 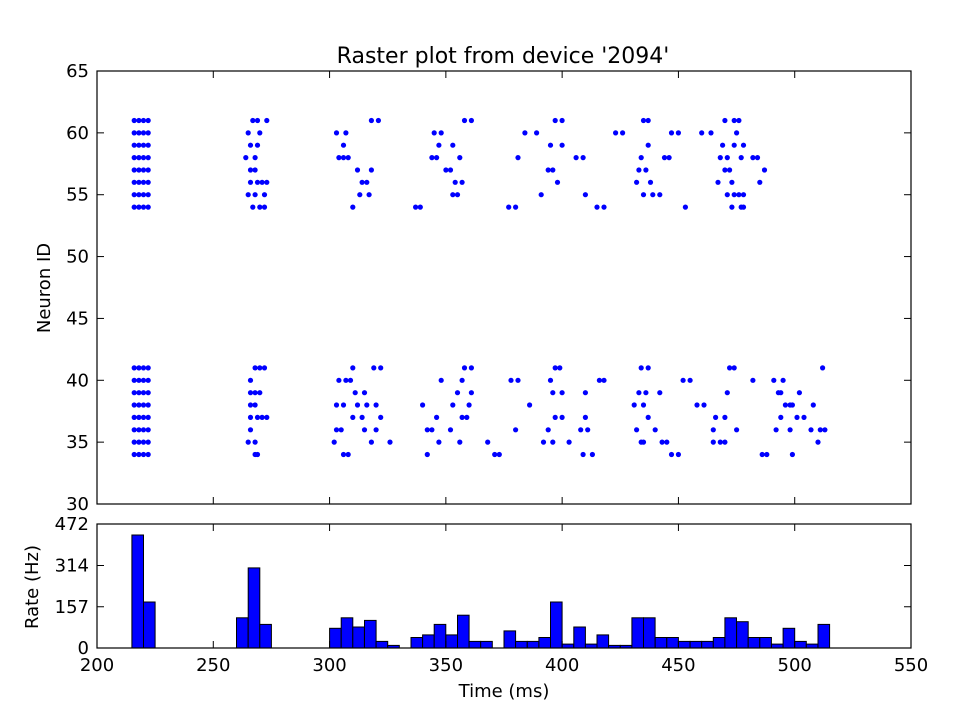 I want to click on rate-y-tick-label: 314, so click(x=72, y=566).